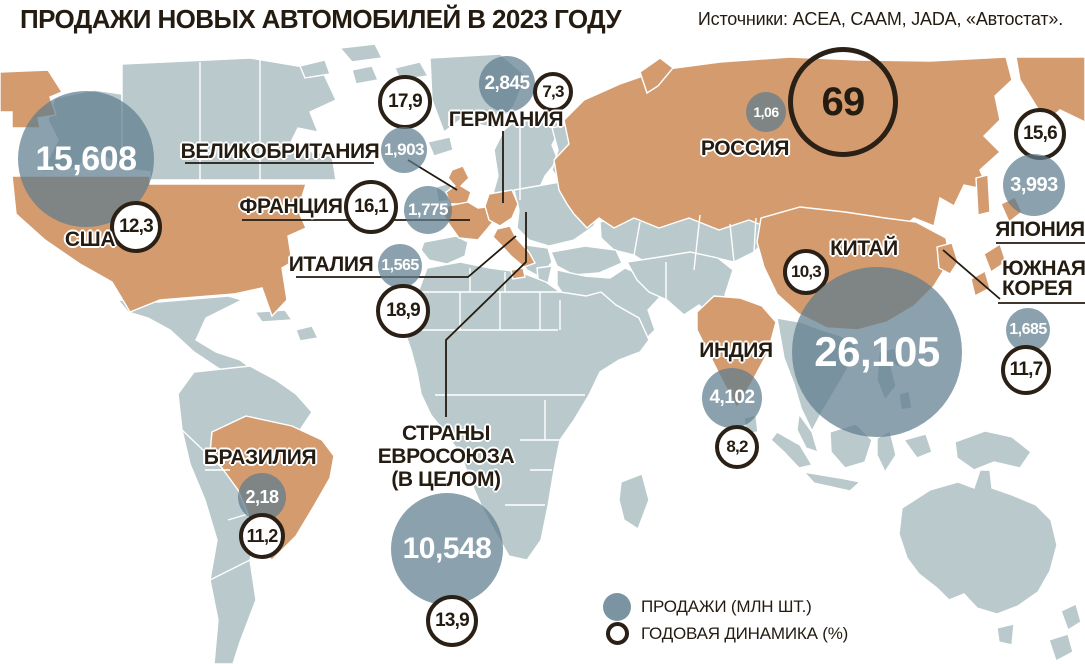 The width and height of the screenshot is (1085, 664). Describe the element at coordinates (400, 266) in the screenshot. I see `sales-bubble-italy: 1,565` at that location.